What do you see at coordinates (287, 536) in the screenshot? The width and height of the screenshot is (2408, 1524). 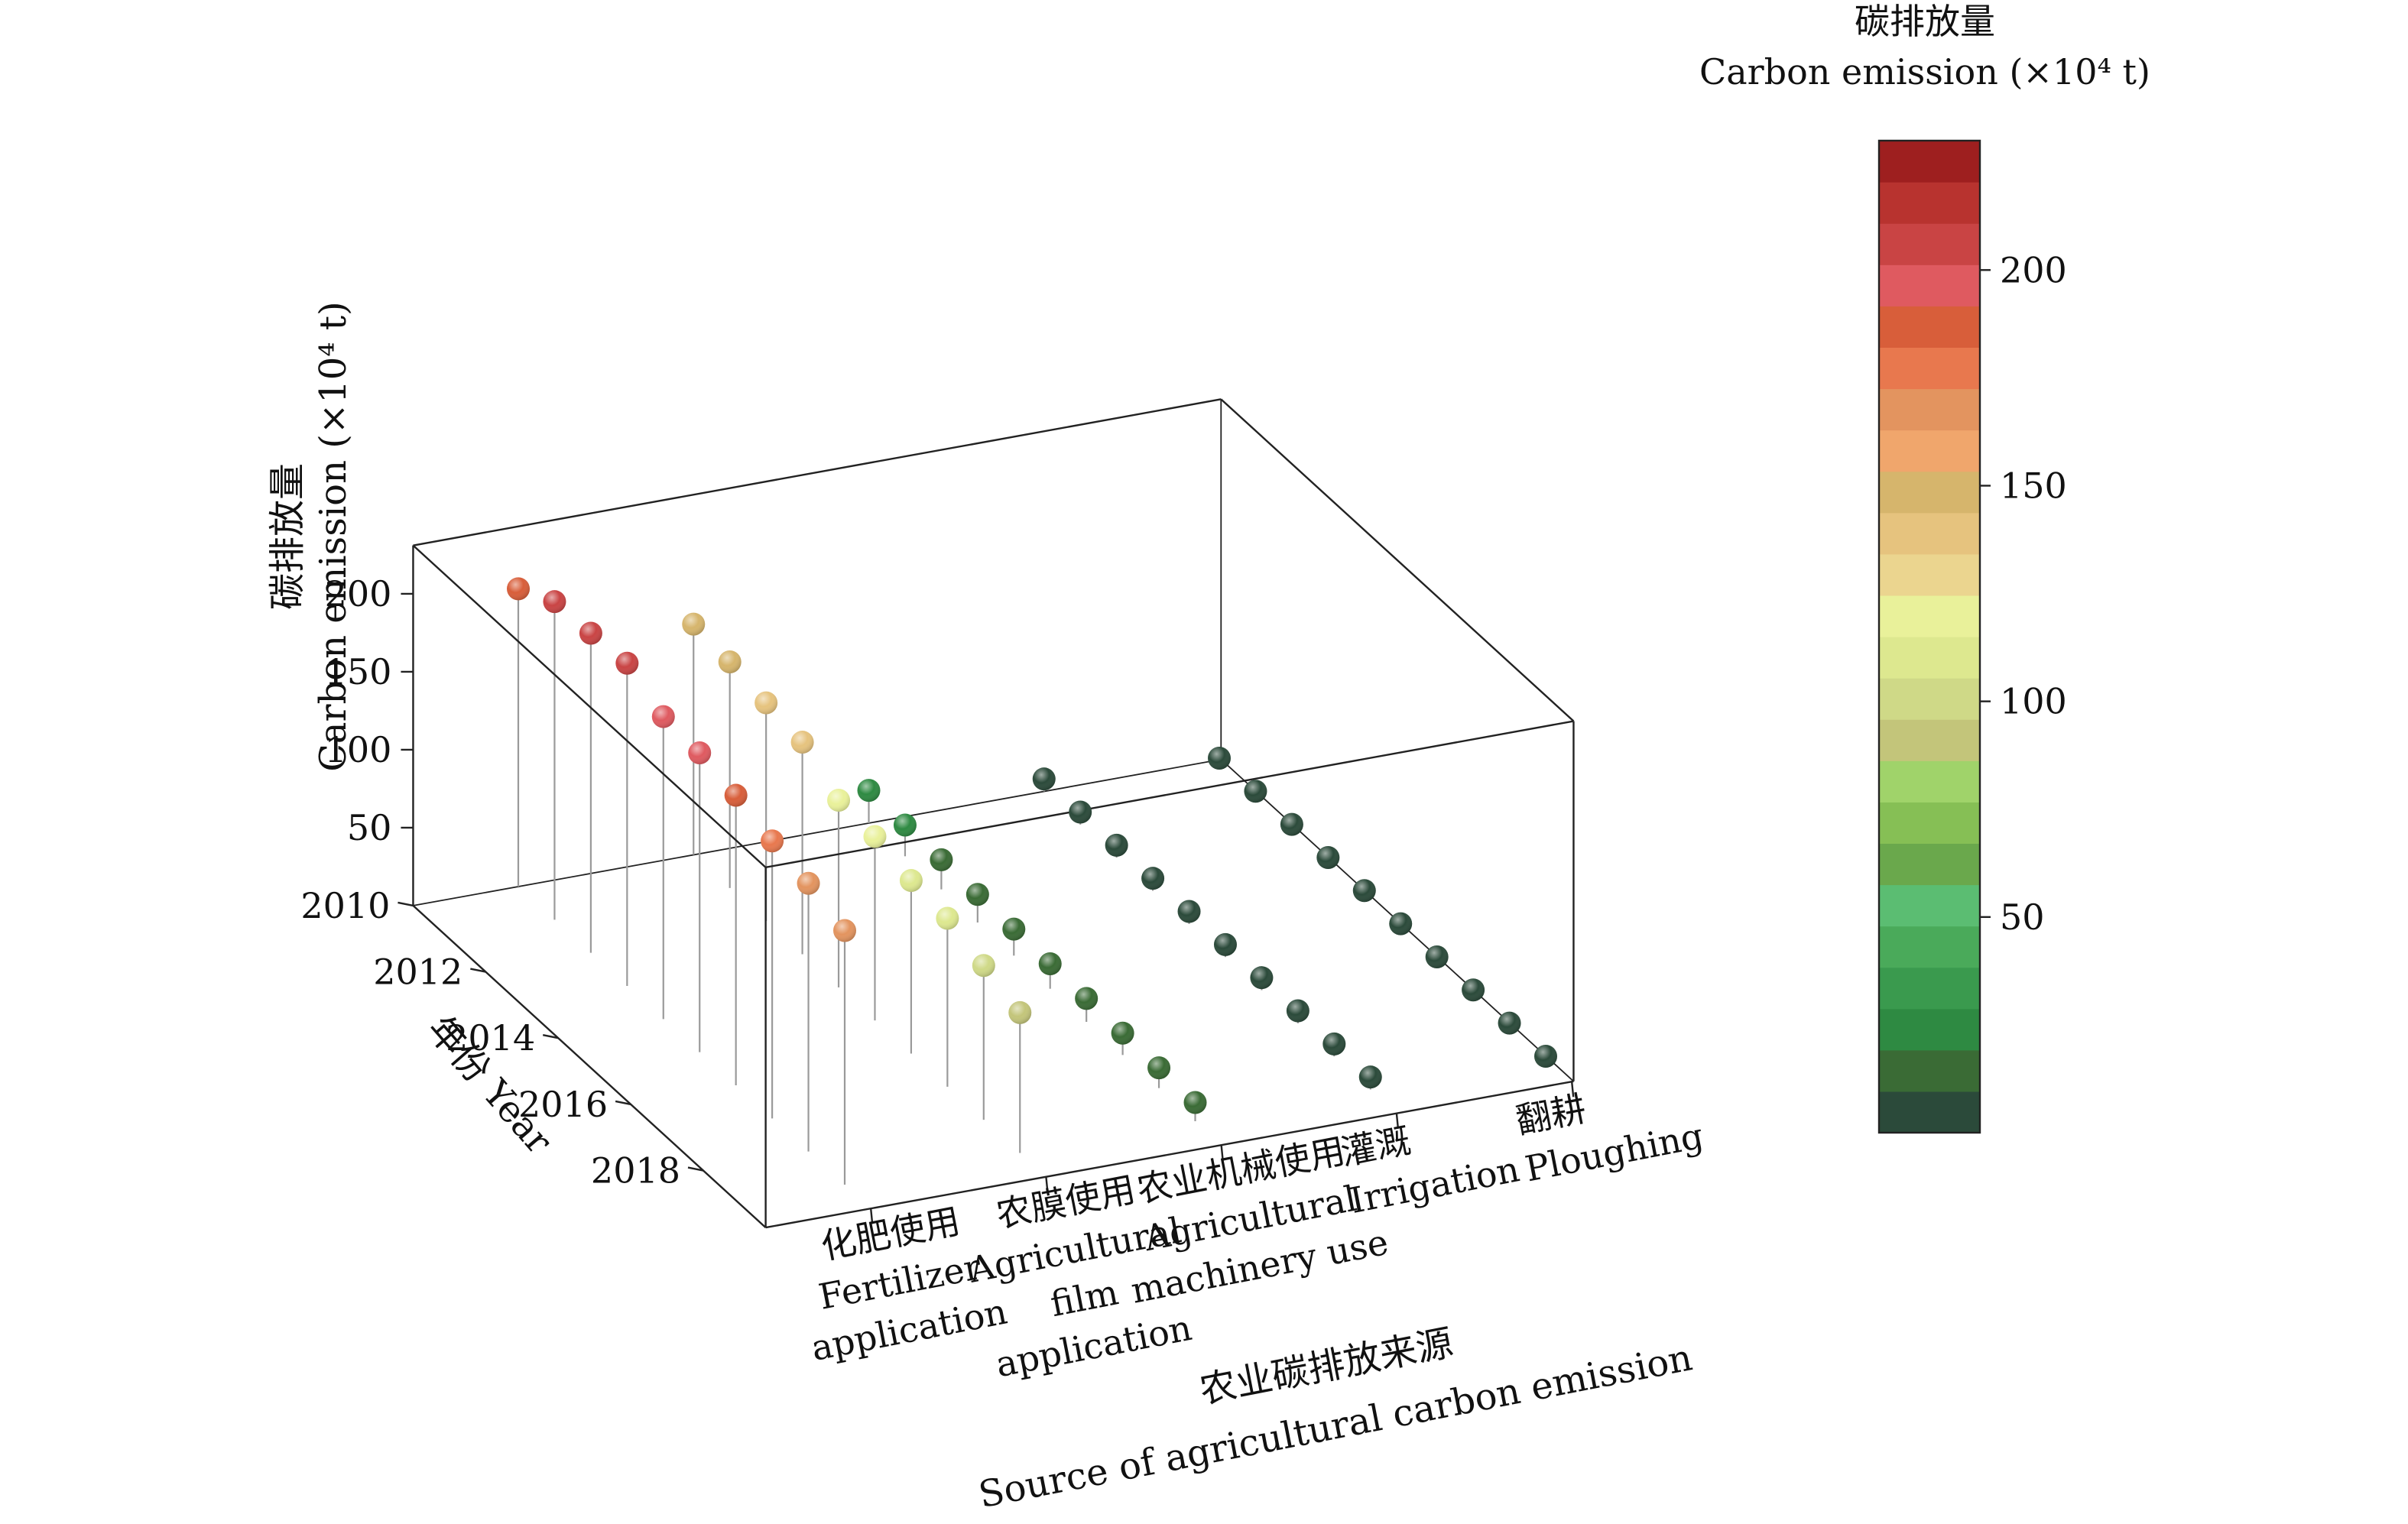 I see `z-axis-title-cn: 碳排放量` at bounding box center [287, 536].